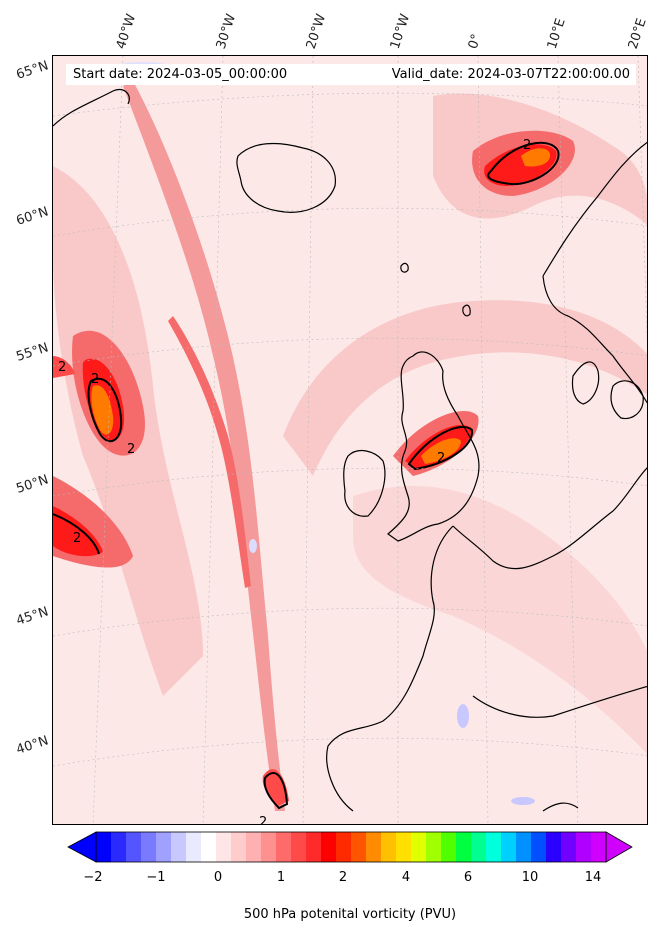  Describe the element at coordinates (32, 216) in the screenshot. I see `lat-label: 60°N` at that location.